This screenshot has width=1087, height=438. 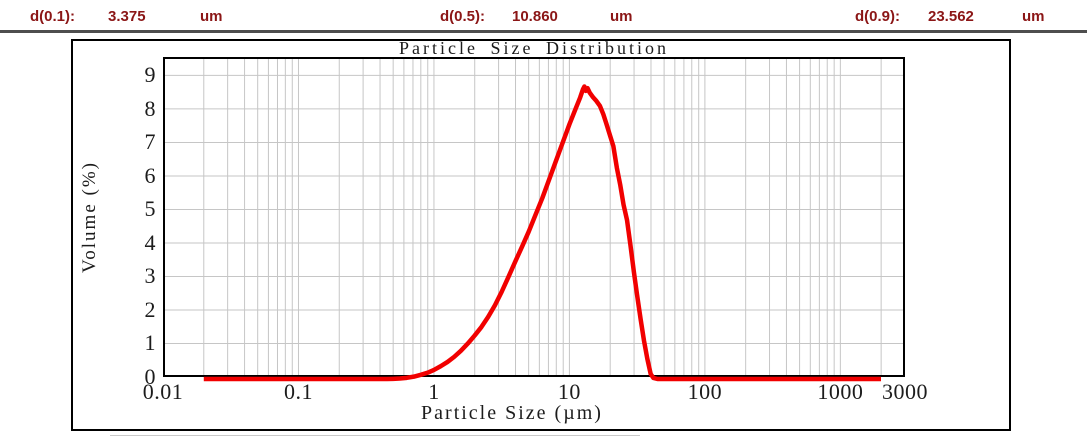 I want to click on x-tick-label: 100, so click(x=705, y=391).